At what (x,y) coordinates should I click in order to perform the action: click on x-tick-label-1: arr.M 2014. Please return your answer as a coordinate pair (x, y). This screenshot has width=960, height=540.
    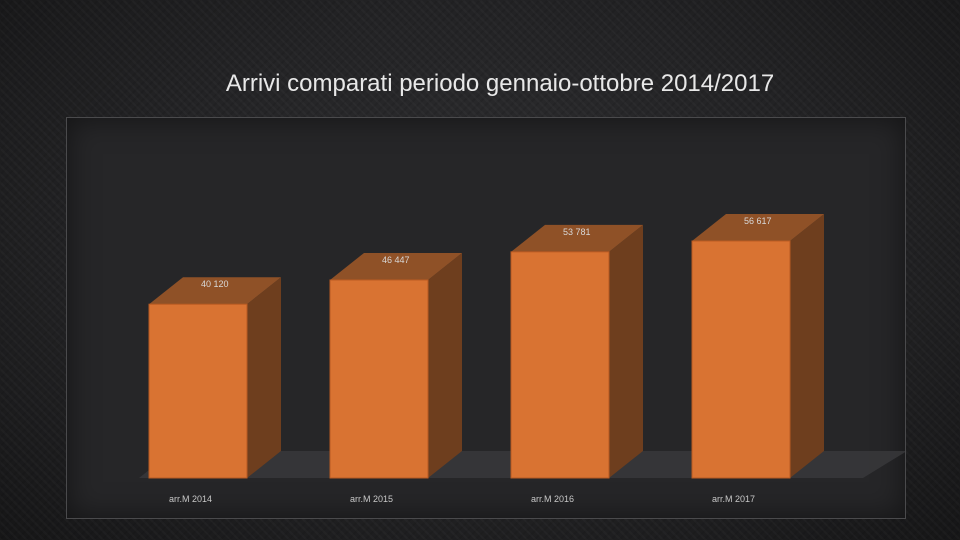
    Looking at the image, I should click on (190, 499).